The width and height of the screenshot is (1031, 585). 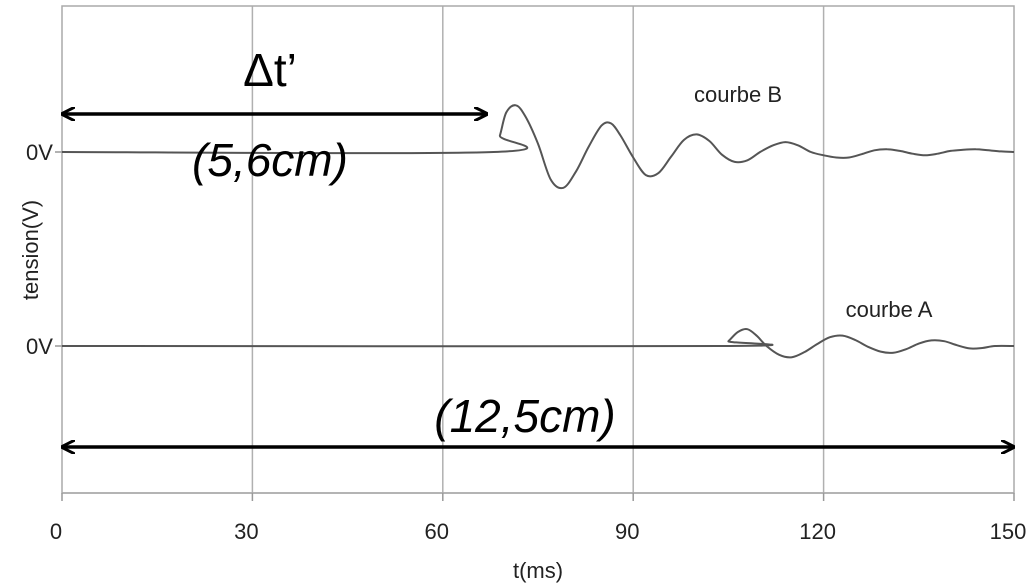 I want to click on series-label-courbe-B: courbe B, so click(x=738, y=94).